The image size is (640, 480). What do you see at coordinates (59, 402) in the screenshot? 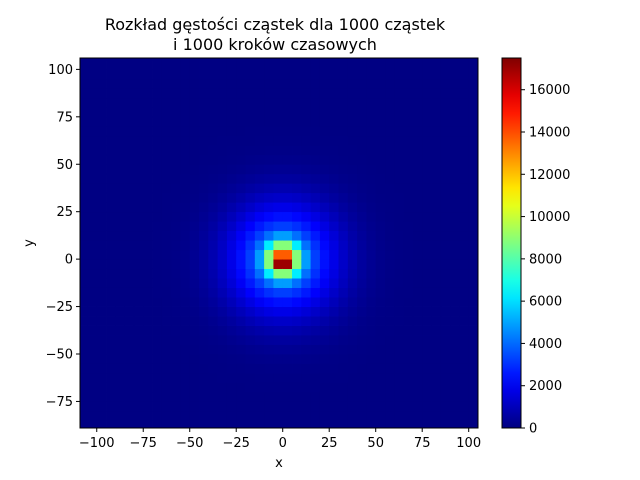
I see `y-tick-label: −75` at bounding box center [59, 402].